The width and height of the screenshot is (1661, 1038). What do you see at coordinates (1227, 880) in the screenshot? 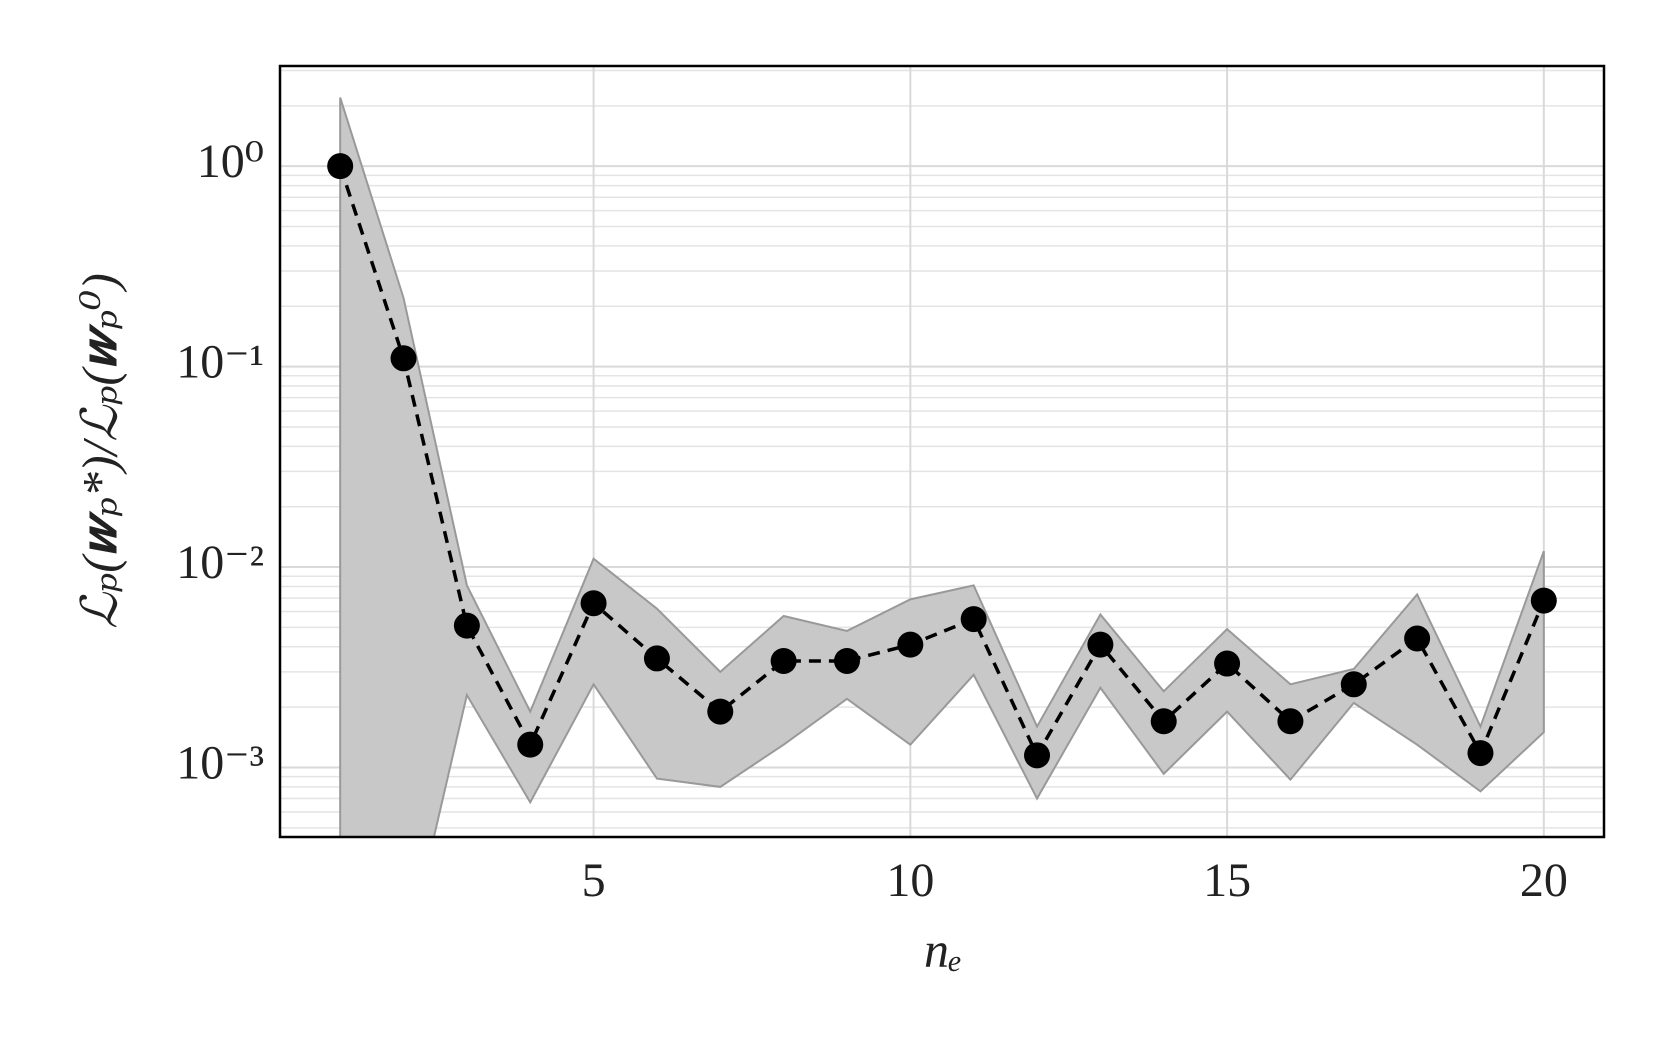
I see `x-tick-label: 15` at bounding box center [1227, 880].